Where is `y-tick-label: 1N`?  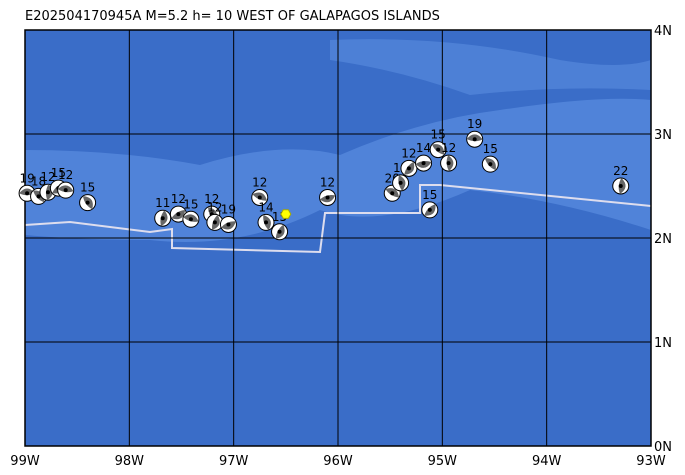 y-tick-label: 1N is located at coordinates (663, 343).